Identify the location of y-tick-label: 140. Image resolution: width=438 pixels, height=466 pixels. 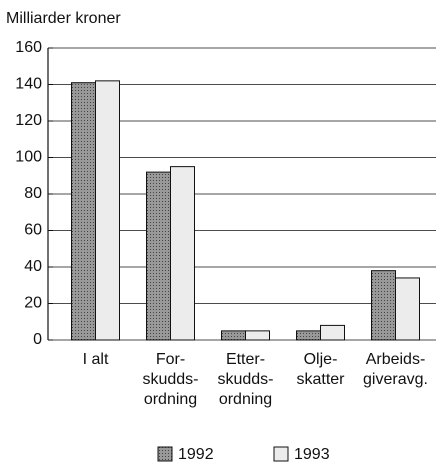
(28, 84).